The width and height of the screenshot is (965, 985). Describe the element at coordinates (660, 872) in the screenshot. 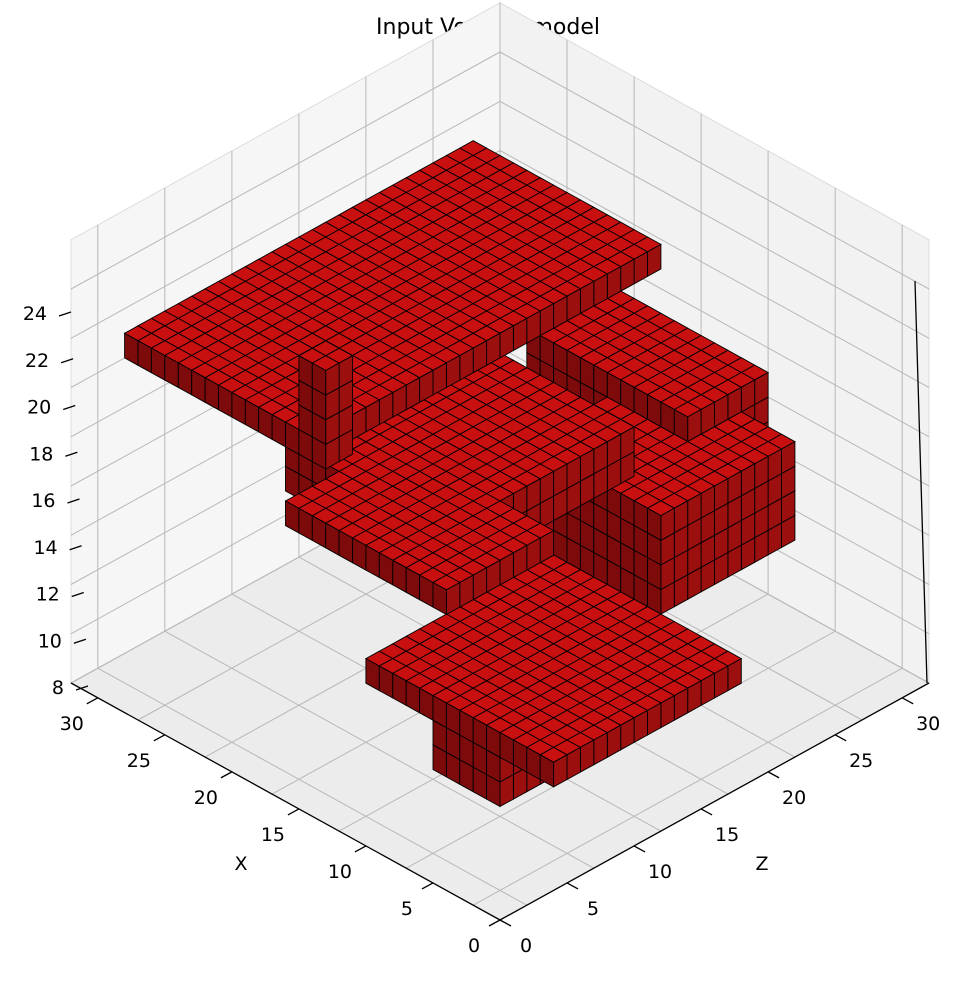

I see `z-tick-label: 10` at that location.